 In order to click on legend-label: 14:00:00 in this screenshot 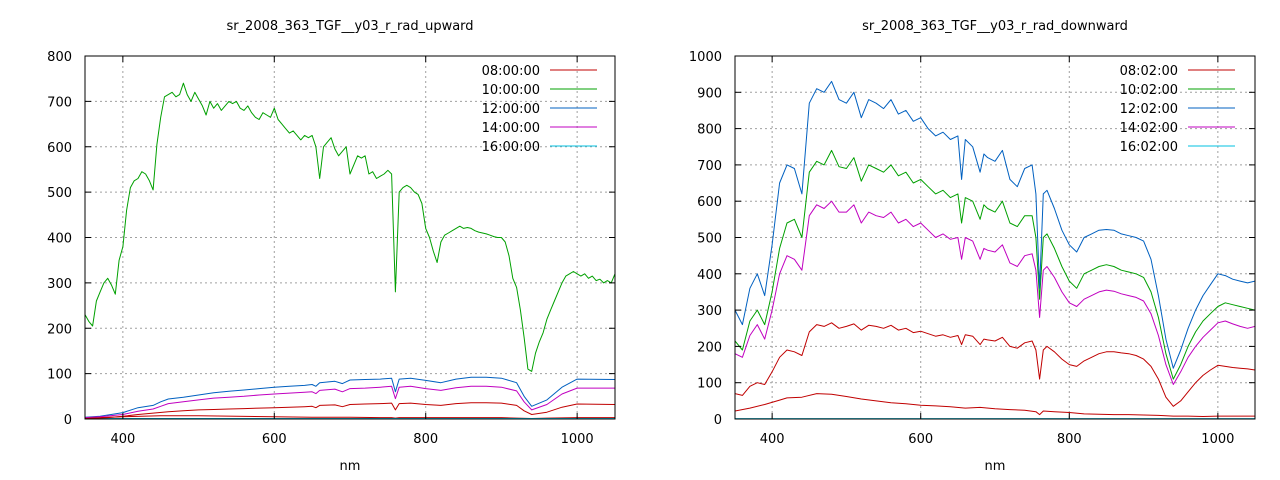, I will do `click(511, 128)`.